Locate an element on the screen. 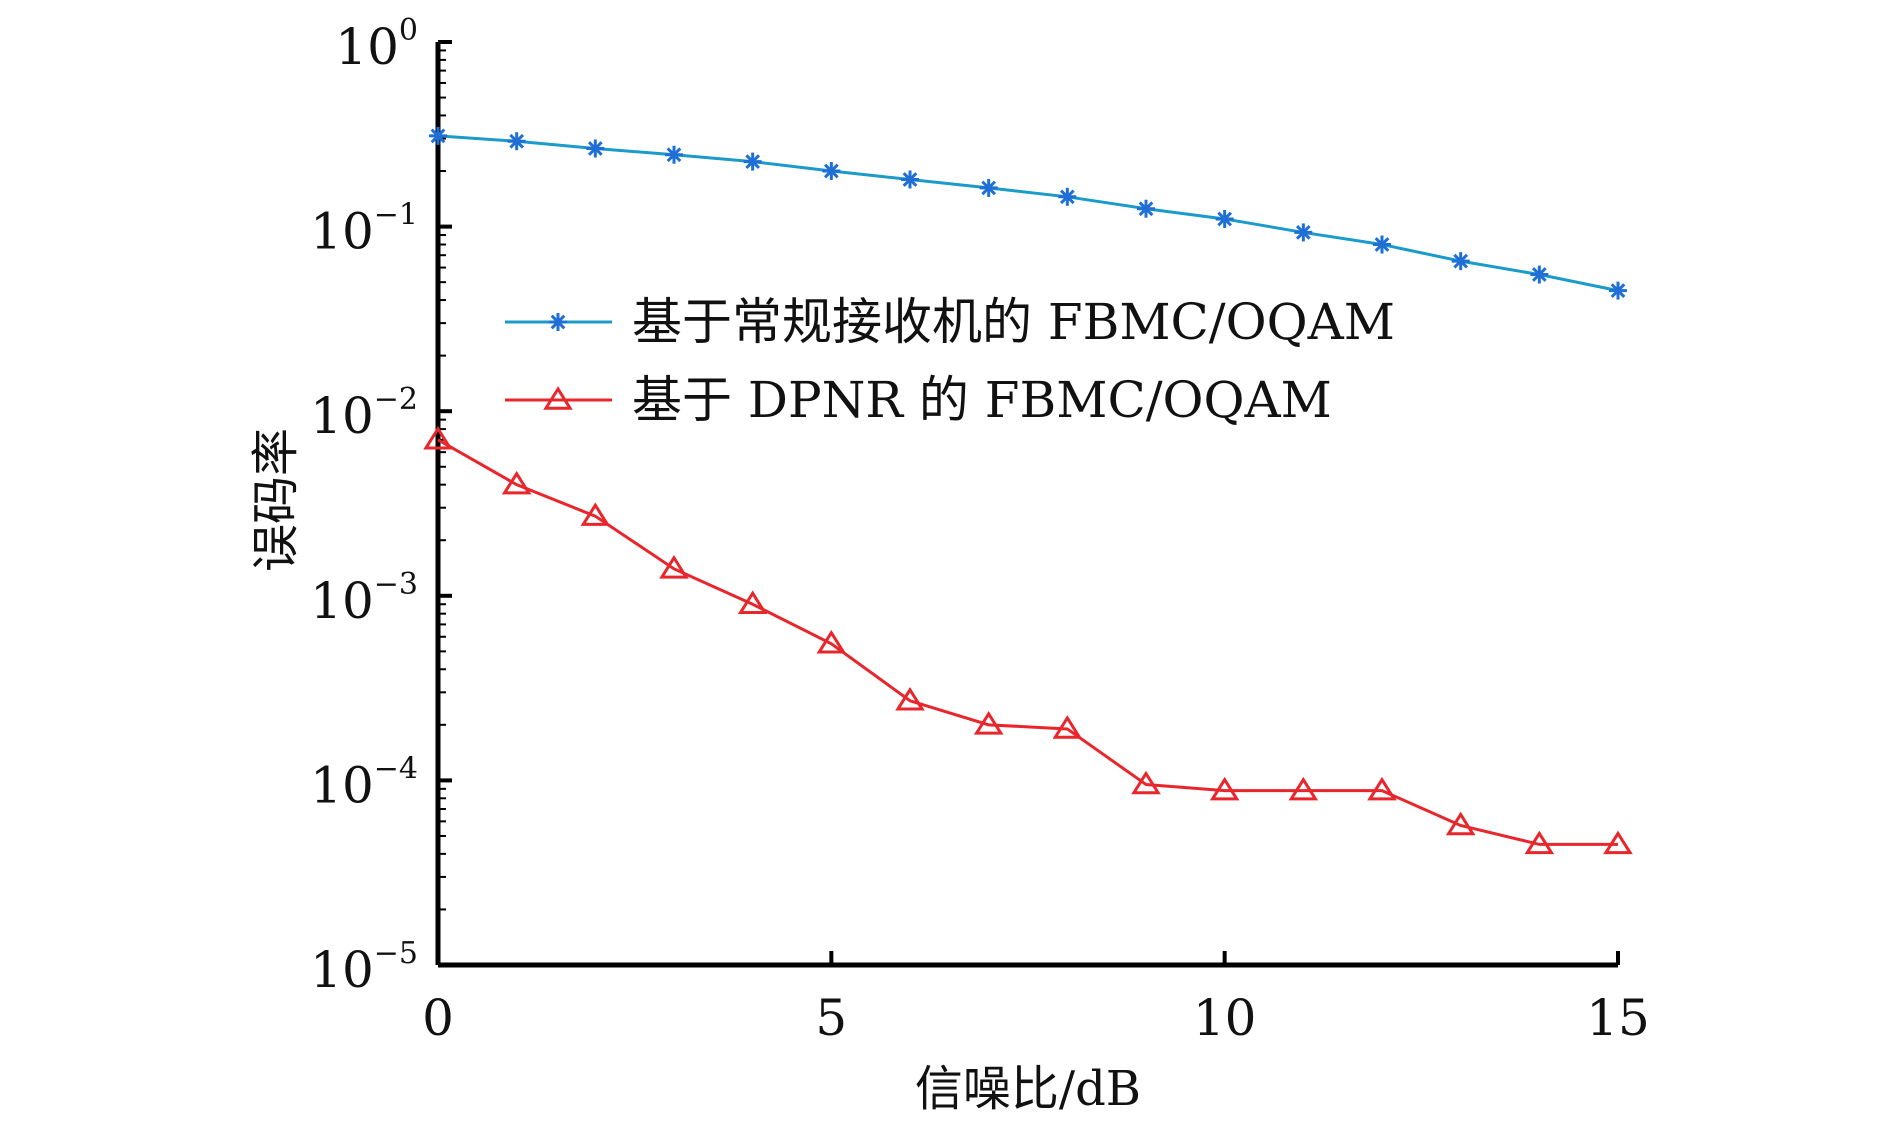  legend-label-1: 基于常规接收机的 FBMC/OQAM is located at coordinates (1013, 322).